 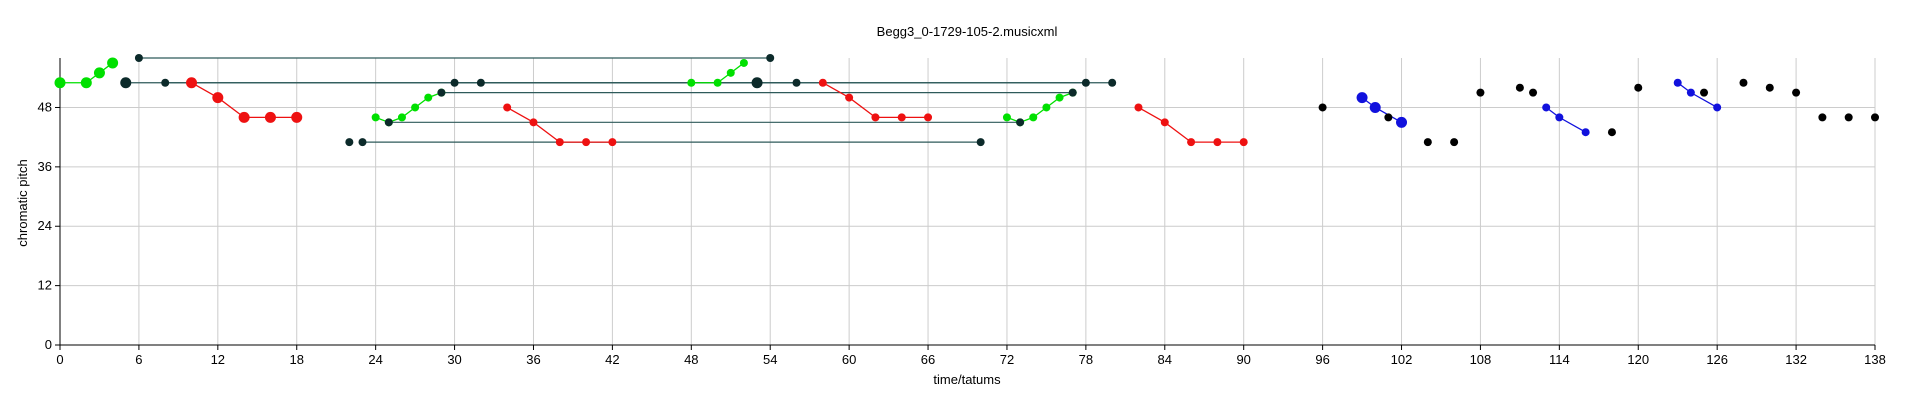 I want to click on x-tick-label: 30, so click(x=454, y=359).